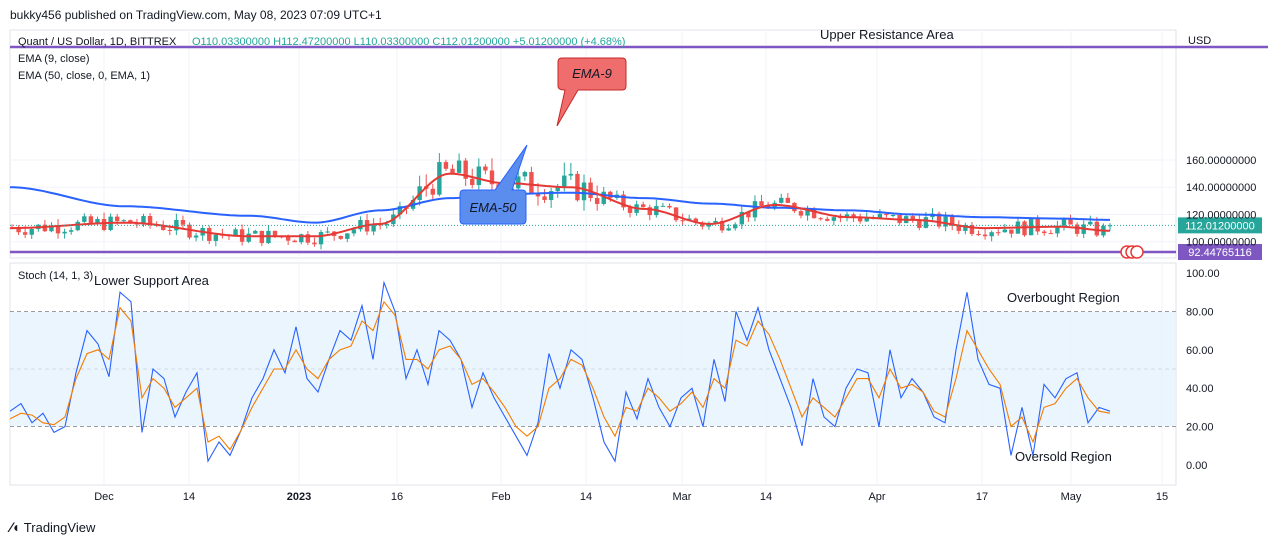  I want to click on price-tick-label: 100.00000000, so click(1221, 243).